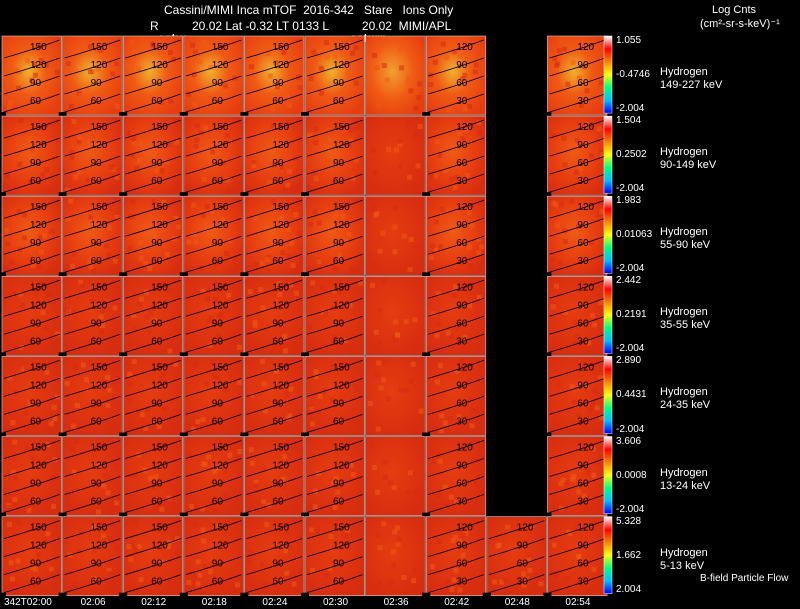 Image resolution: width=800 pixels, height=609 pixels. What do you see at coordinates (740, 24) in the screenshot?
I see `units-label: (cm²-sr-s-keV)⁻¹` at bounding box center [740, 24].